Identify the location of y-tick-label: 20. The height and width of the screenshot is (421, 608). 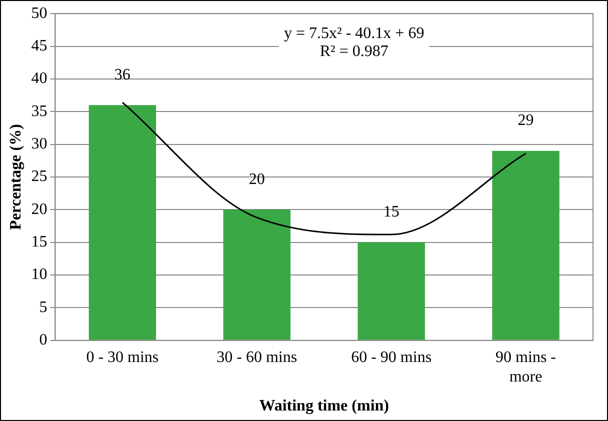
(39, 209).